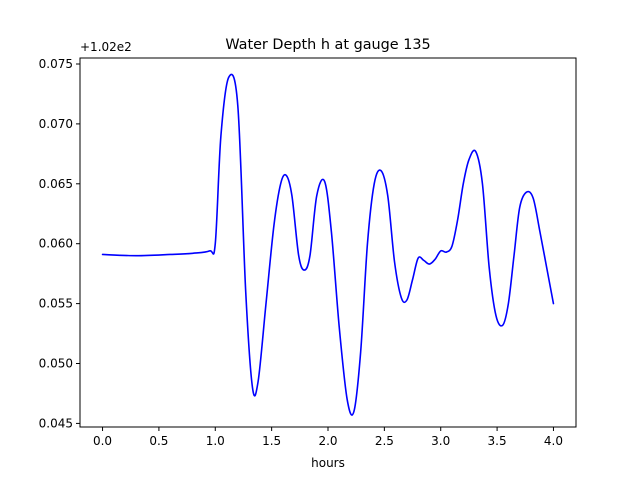 The width and height of the screenshot is (640, 480). Describe the element at coordinates (328, 463) in the screenshot. I see `x-axis-label: hours` at that location.